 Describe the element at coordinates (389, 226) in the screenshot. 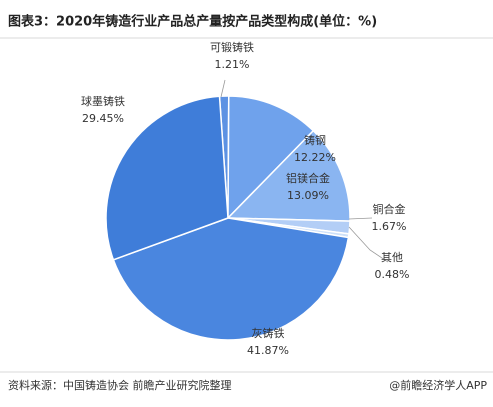

I see `value-label: 1.67%` at that location.